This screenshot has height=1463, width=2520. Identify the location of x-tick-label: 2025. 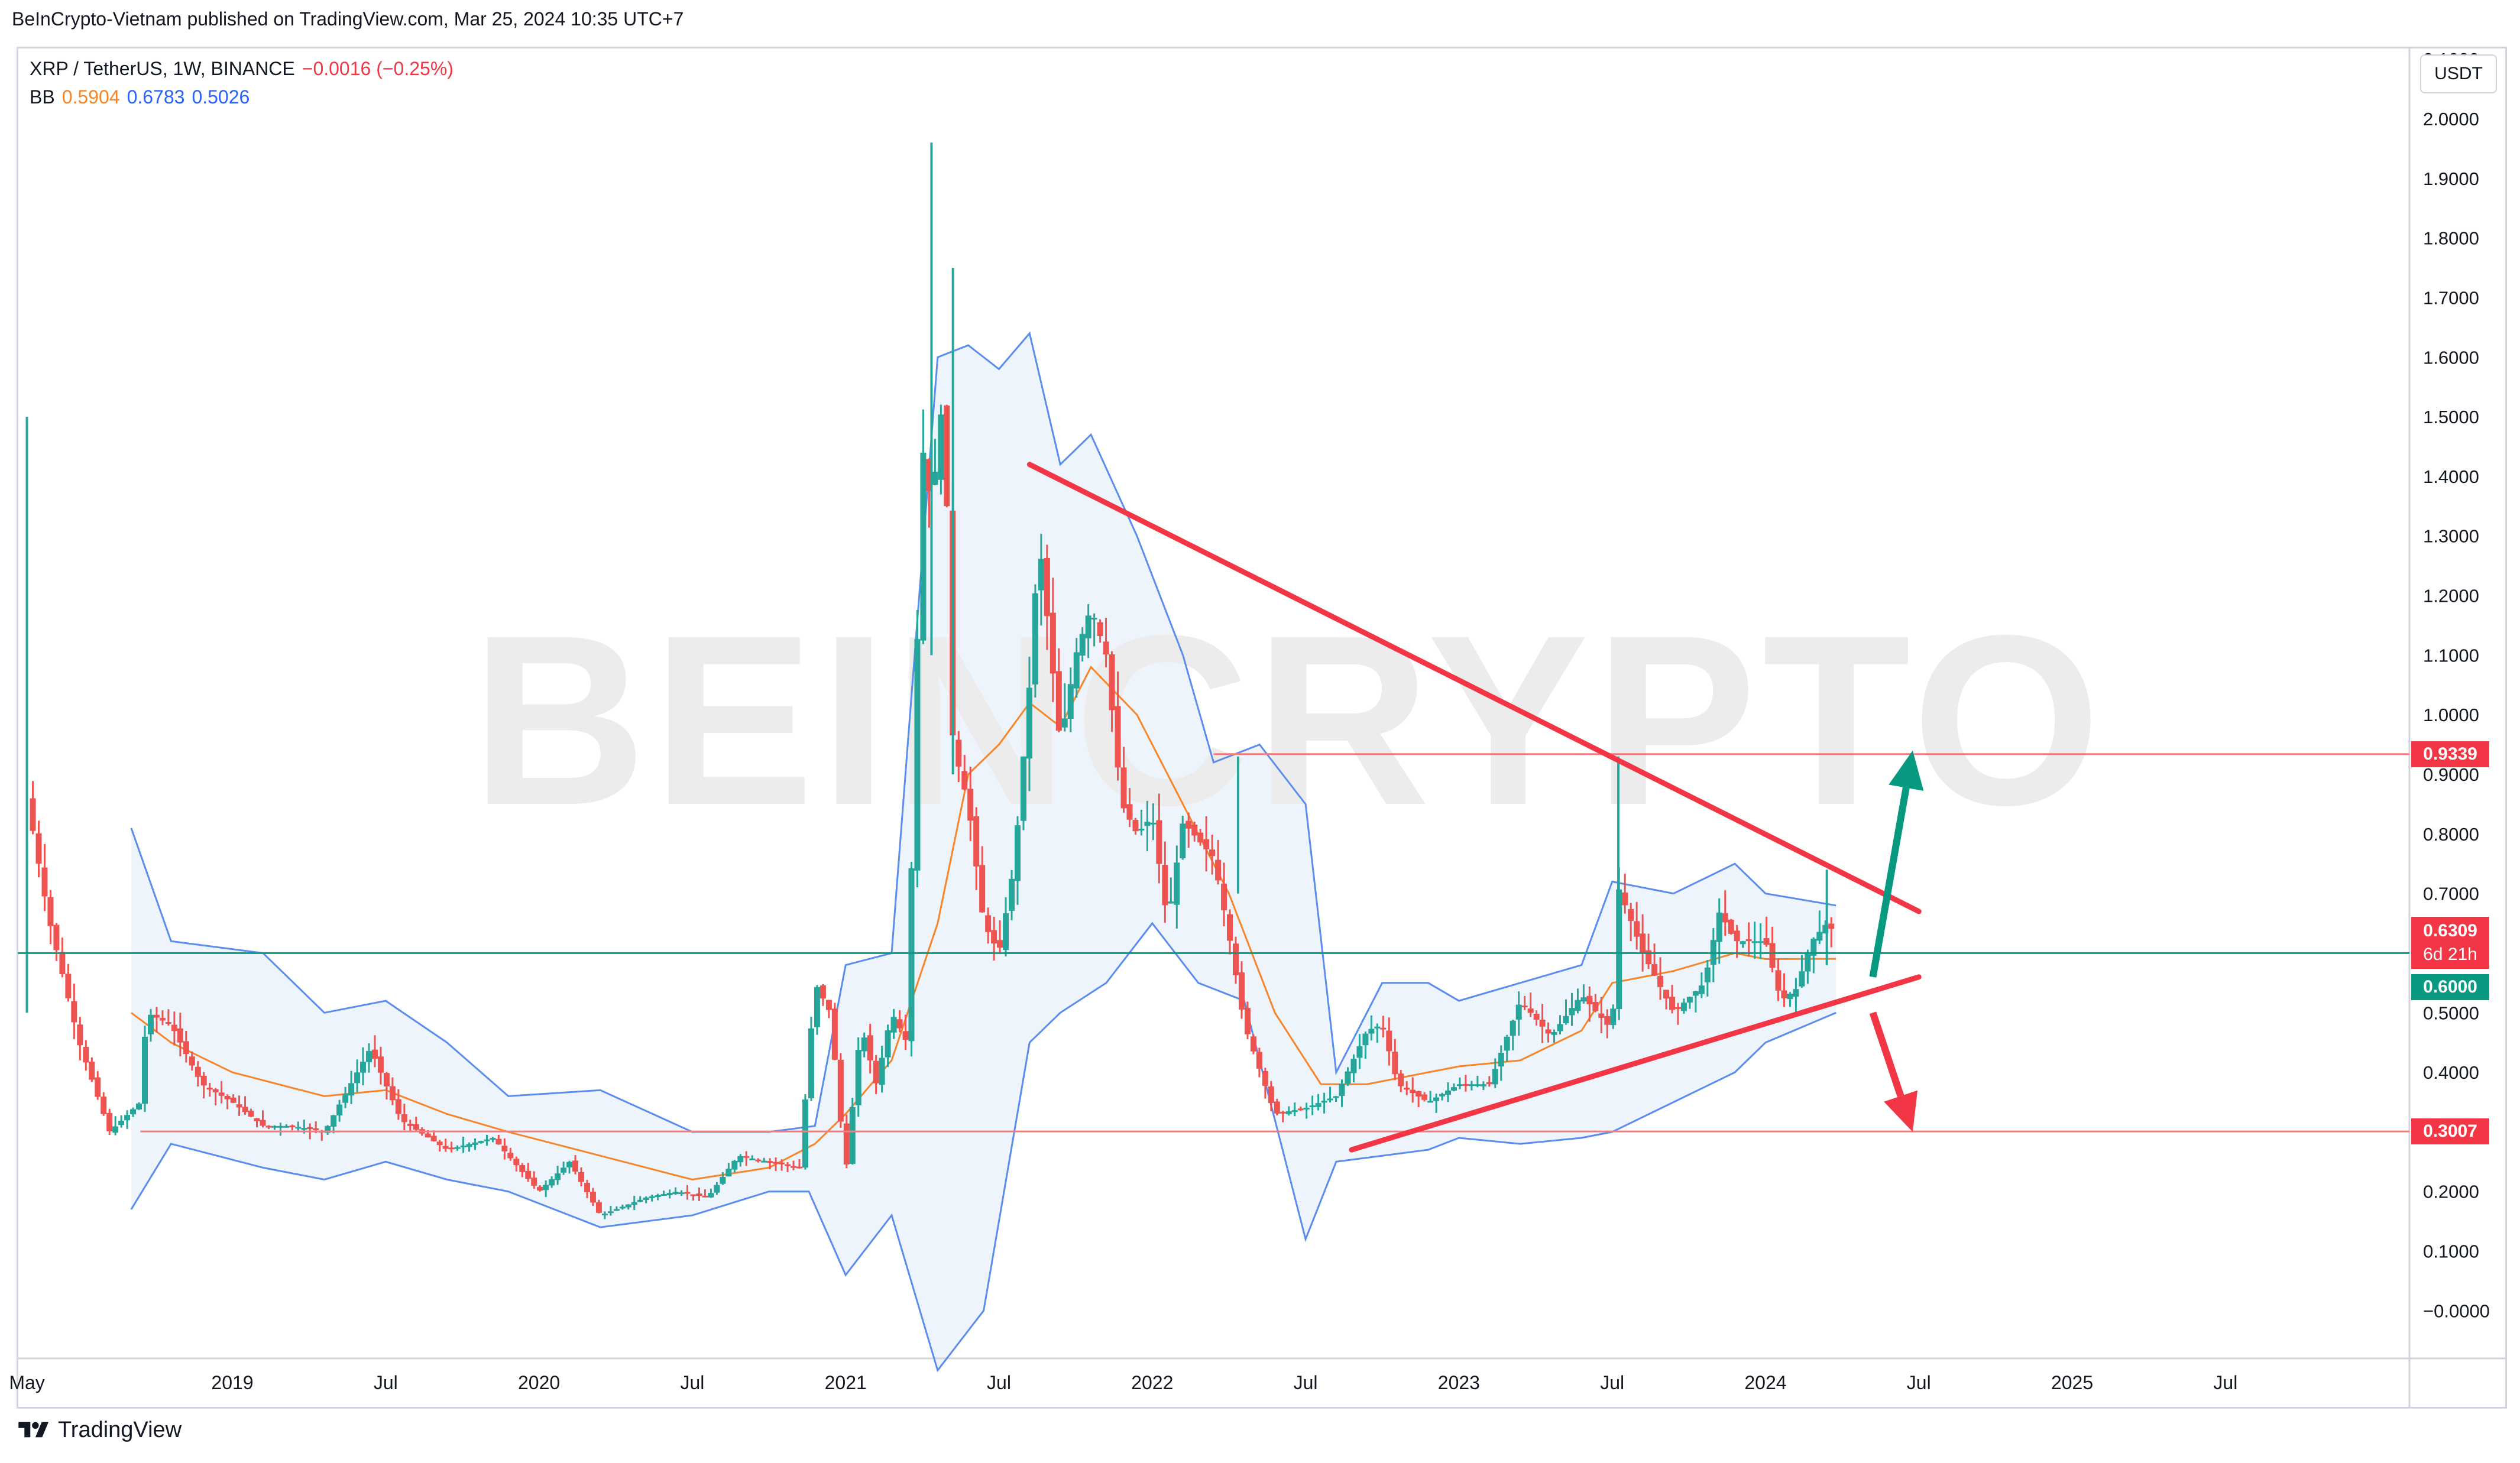
(2072, 1382).